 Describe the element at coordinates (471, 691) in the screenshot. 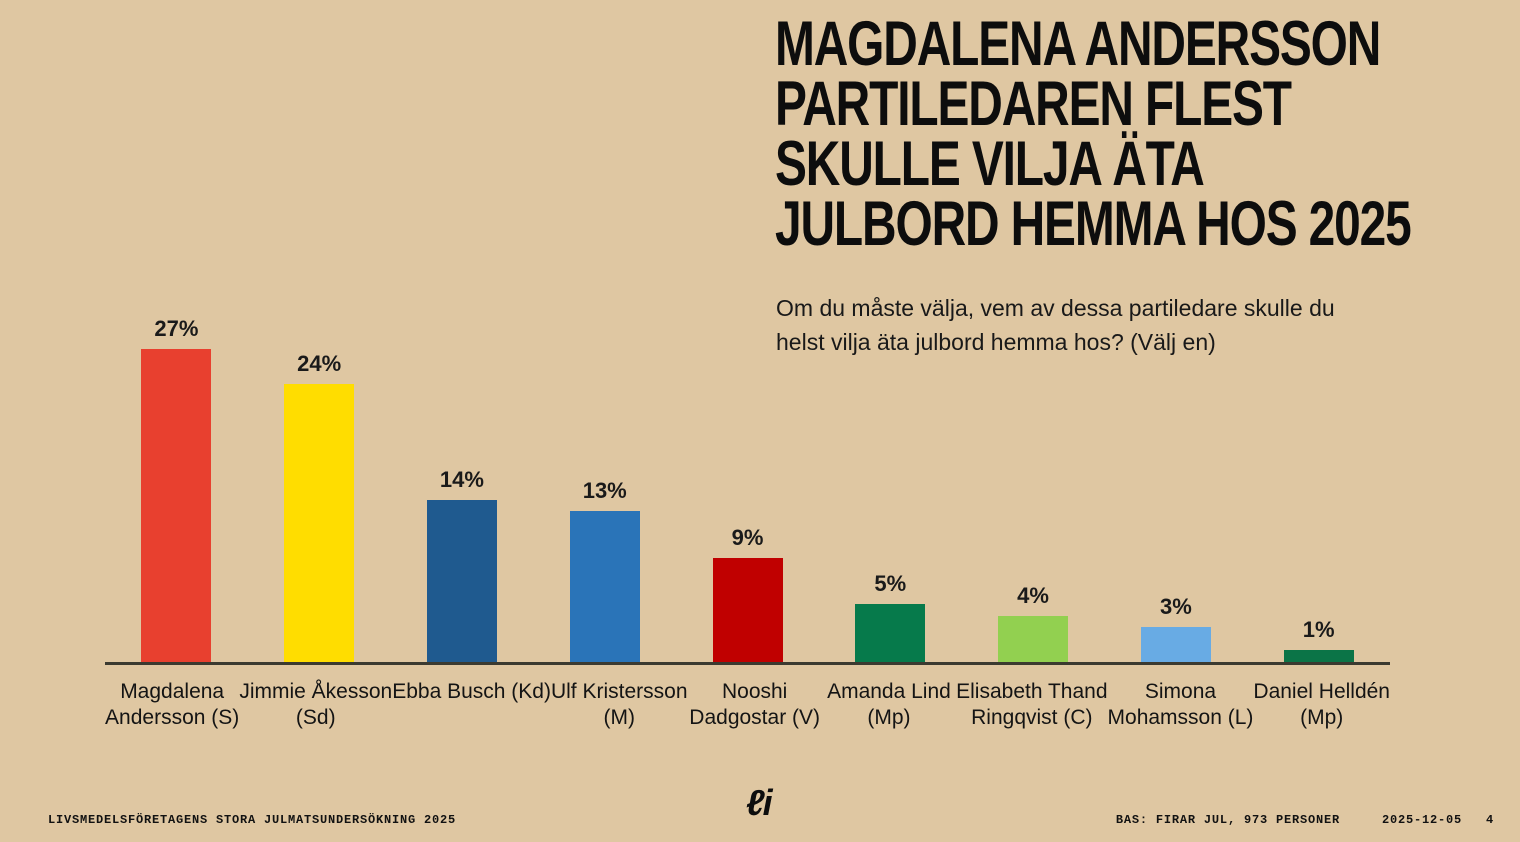

I see `category-label-line: Ebba Busch (Kd)` at that location.